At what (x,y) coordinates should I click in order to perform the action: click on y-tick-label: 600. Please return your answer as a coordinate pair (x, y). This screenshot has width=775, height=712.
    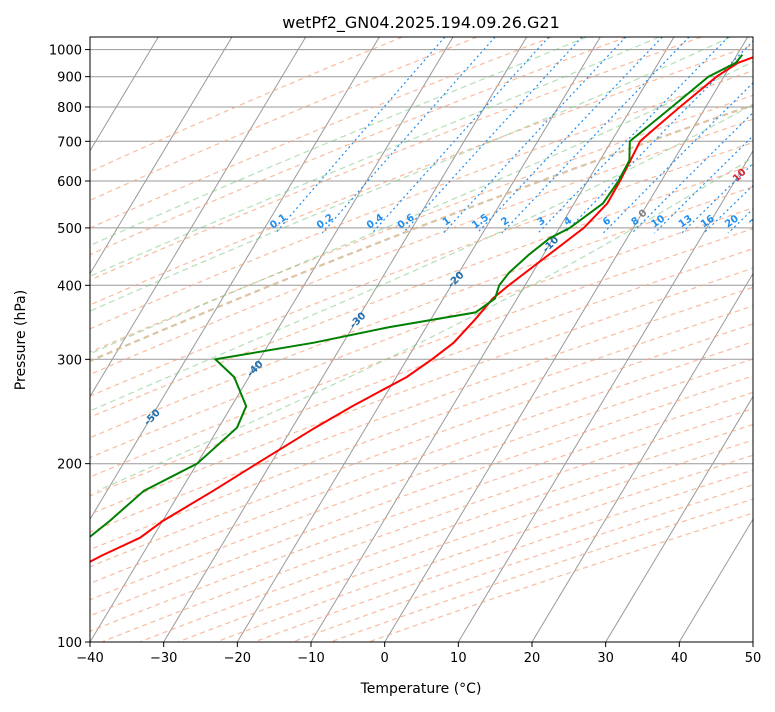
    Looking at the image, I should click on (69, 182).